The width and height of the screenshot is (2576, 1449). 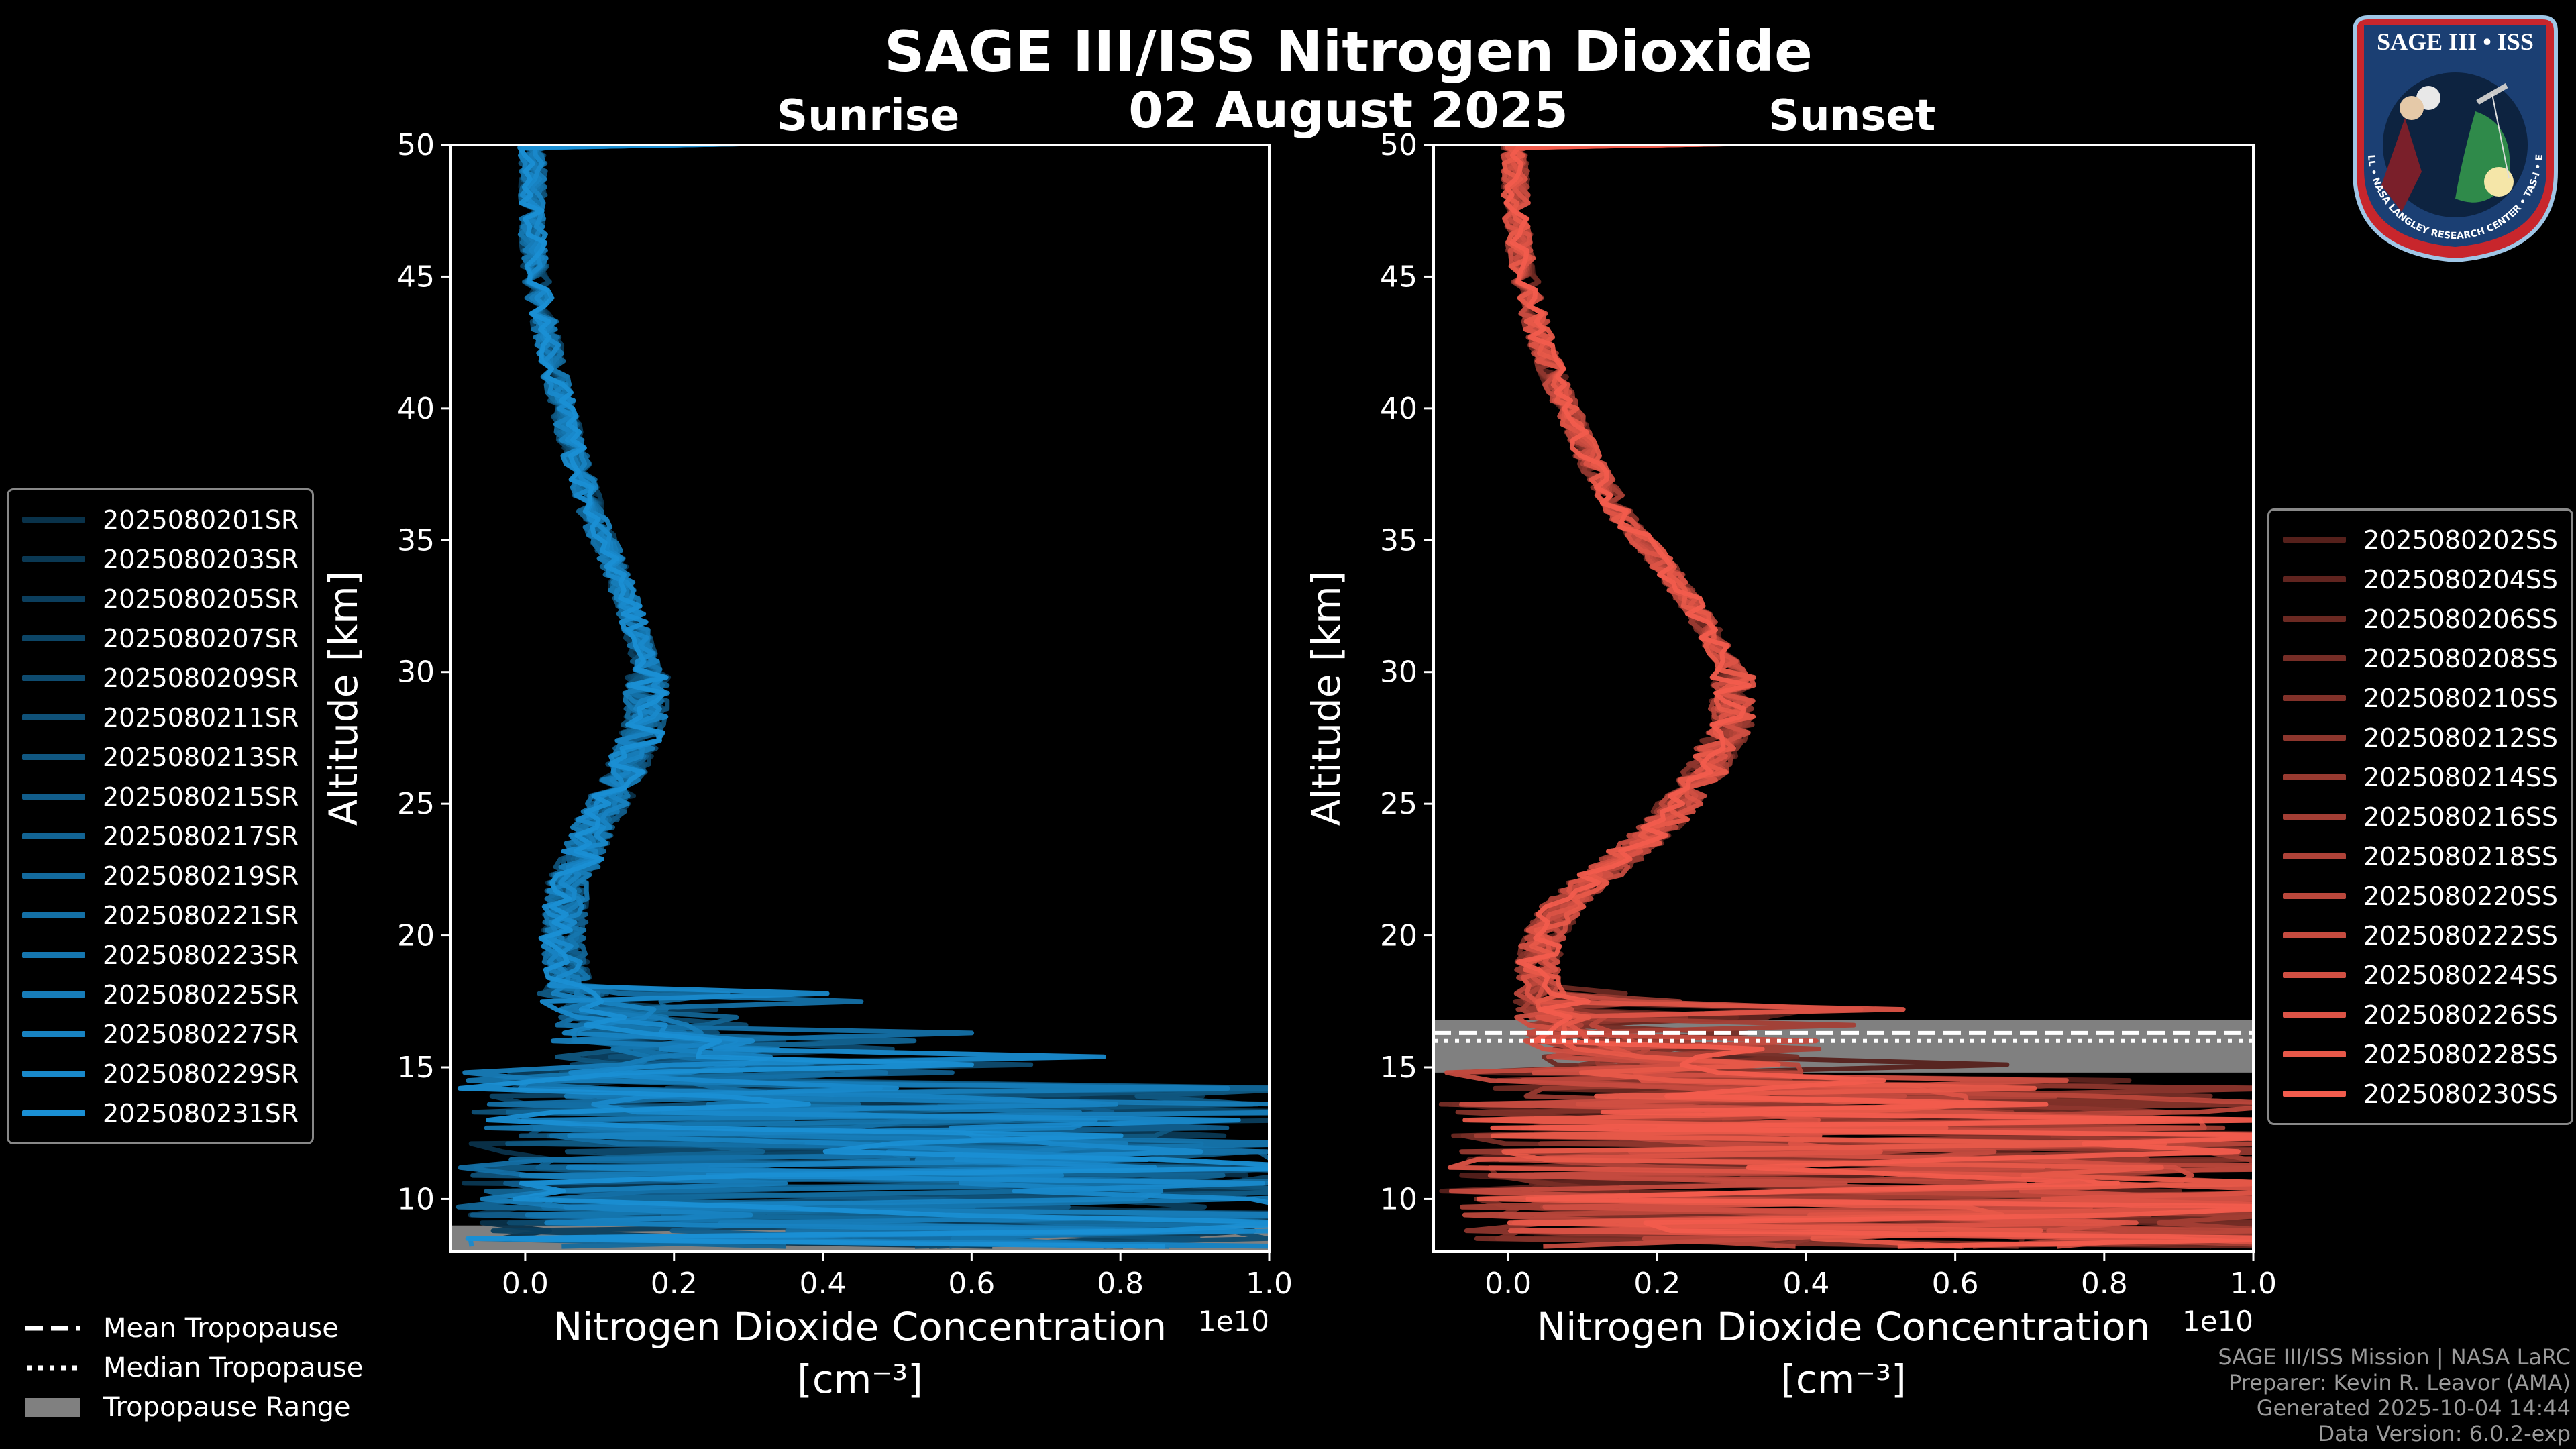 I want to click on sunrise-legend-label: 2025080215SR, so click(x=201, y=797).